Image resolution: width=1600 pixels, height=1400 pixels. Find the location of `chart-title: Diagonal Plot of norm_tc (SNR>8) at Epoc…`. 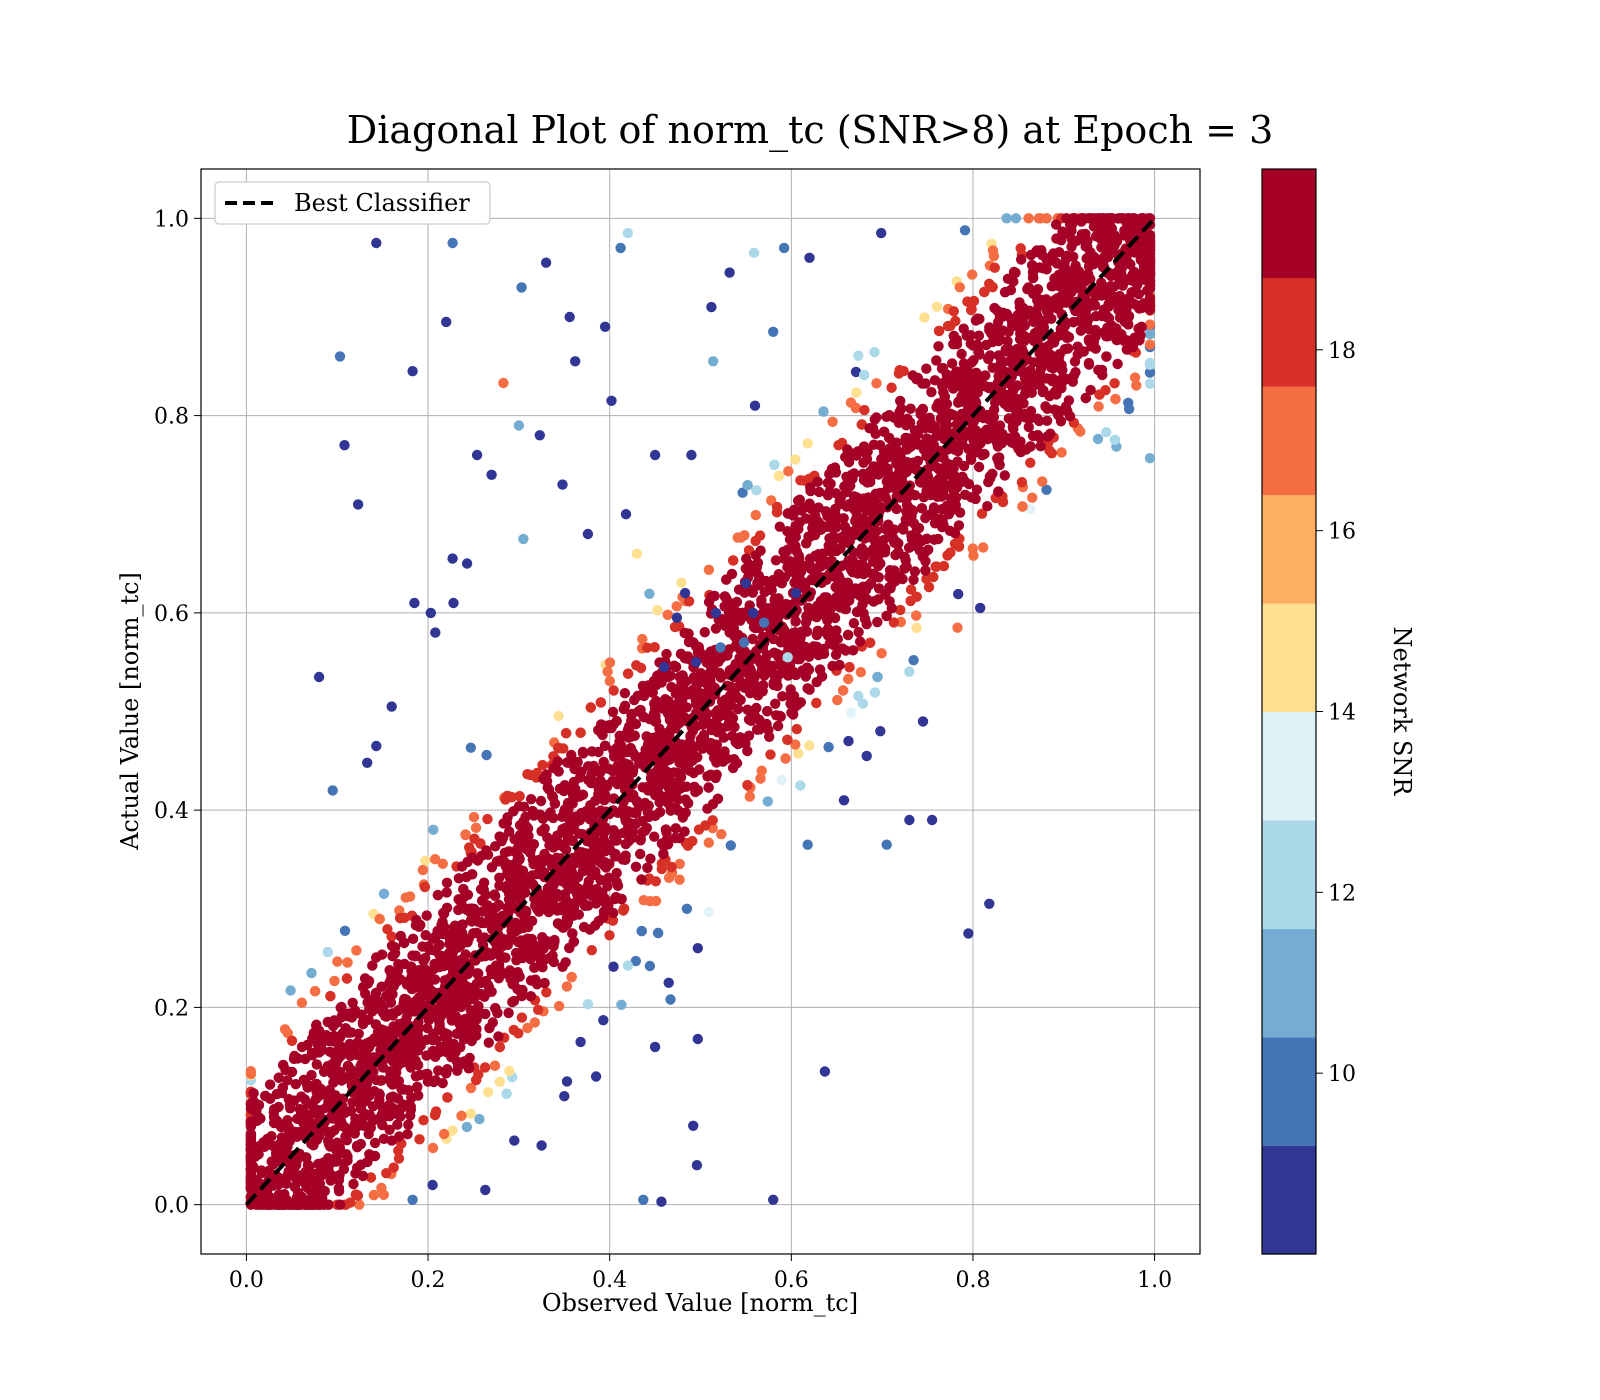

chart-title: Diagonal Plot of norm_tc (SNR>8) at Epoc… is located at coordinates (810, 130).